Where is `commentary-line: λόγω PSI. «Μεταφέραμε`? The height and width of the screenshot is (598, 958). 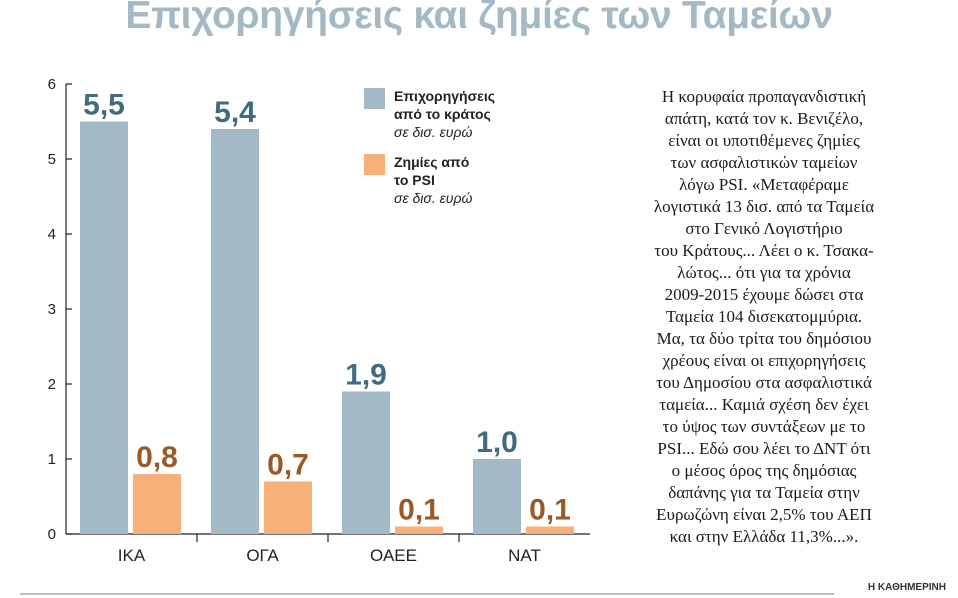
commentary-line: λόγω PSI. «Μεταφέραμε is located at coordinates (764, 184).